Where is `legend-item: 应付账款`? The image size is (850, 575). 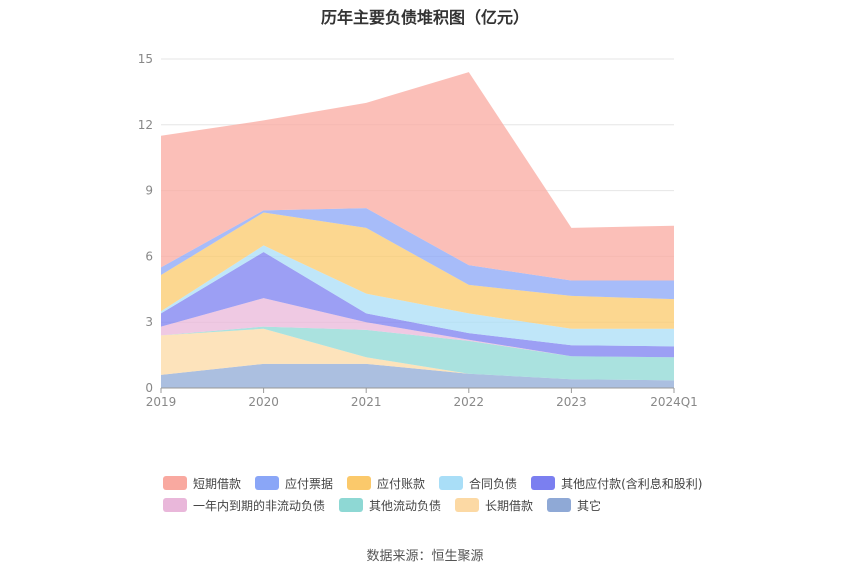
legend-item: 应付账款 is located at coordinates (386, 483).